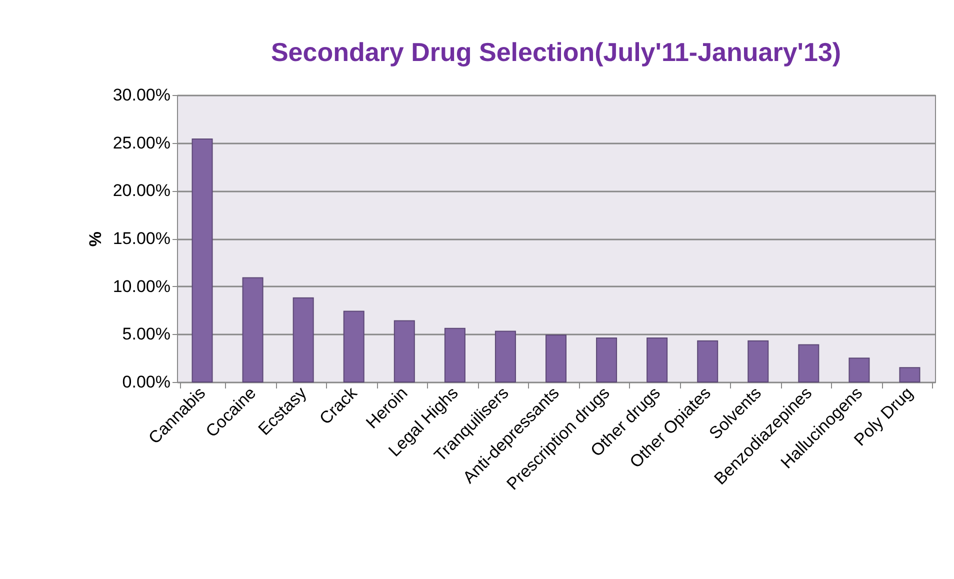  What do you see at coordinates (95, 239) in the screenshot?
I see `y-axis-title: %` at bounding box center [95, 239].